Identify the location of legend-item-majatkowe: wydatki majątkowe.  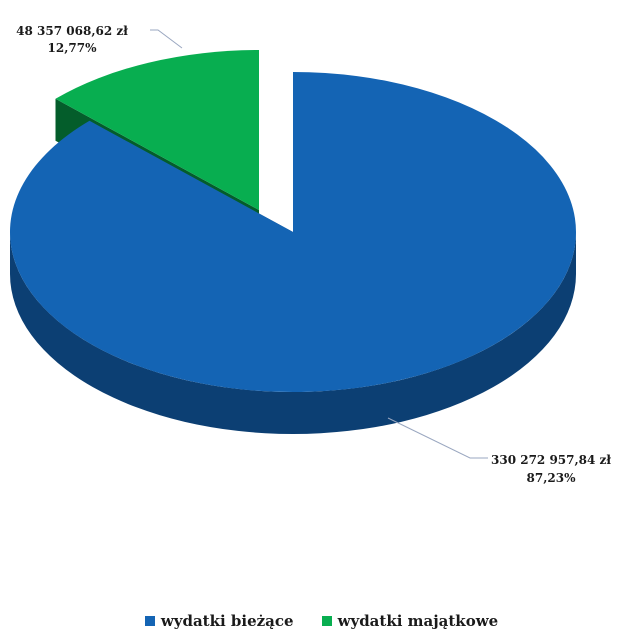
(410, 621).